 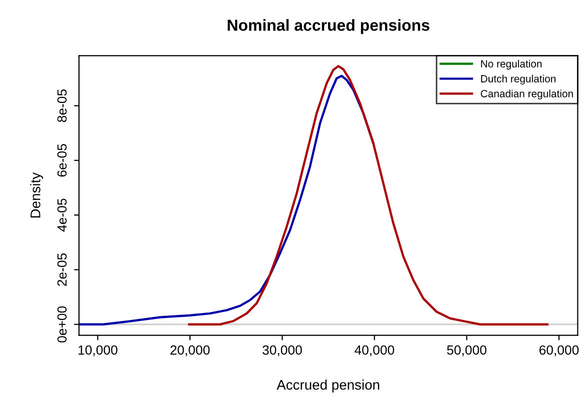 I want to click on y-tick-label: 4e-05, so click(x=62, y=215).